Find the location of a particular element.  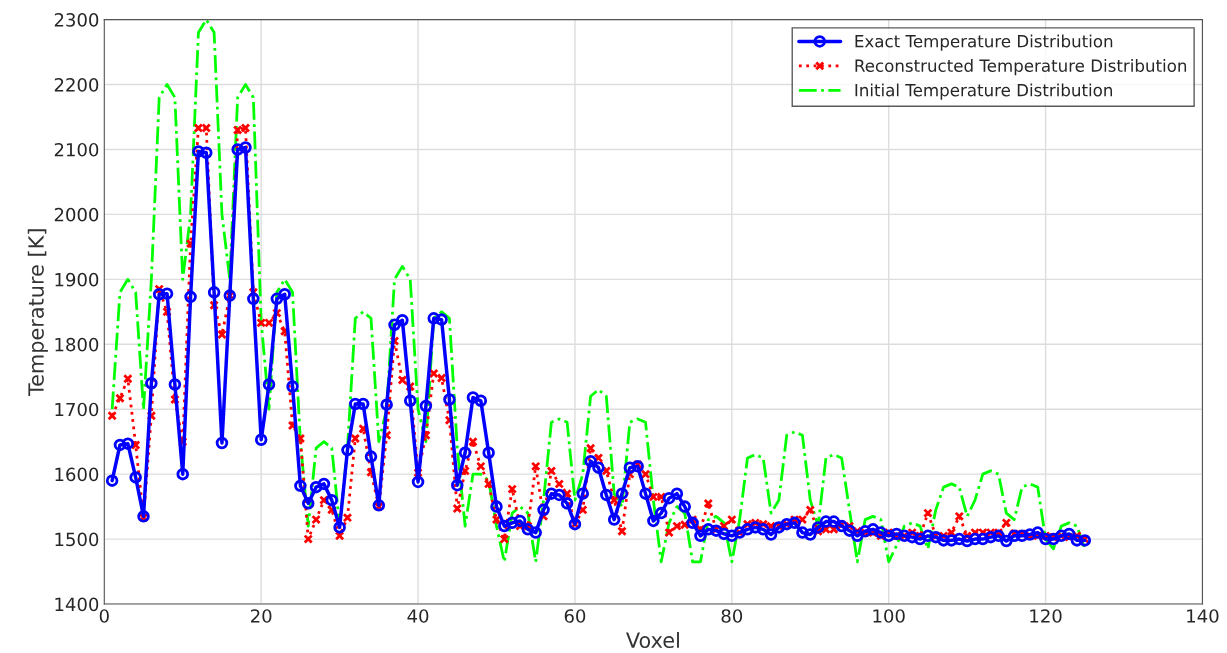

y-tick-label: 1600 is located at coordinates (77, 474).